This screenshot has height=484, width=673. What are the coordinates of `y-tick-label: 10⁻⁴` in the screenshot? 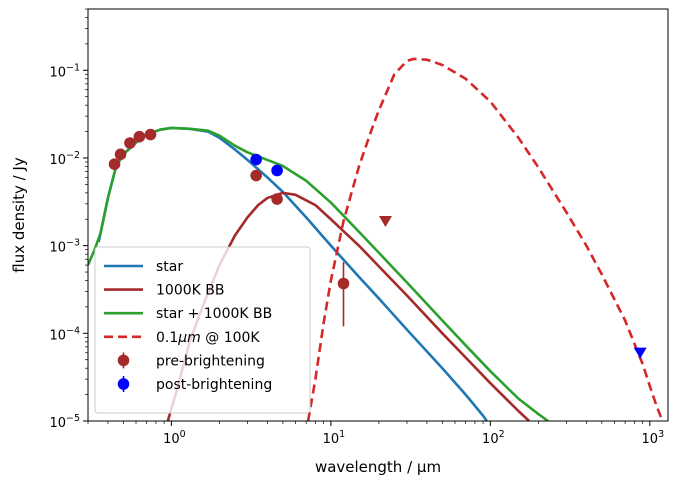 It's located at (64, 334).